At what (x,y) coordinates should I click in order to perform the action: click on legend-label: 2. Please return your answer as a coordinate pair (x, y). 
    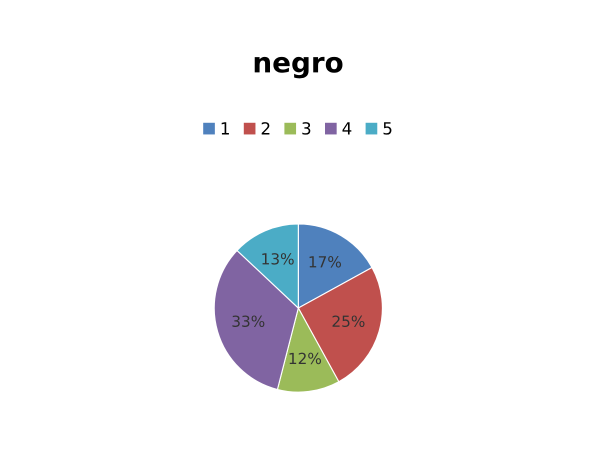
    Looking at the image, I should click on (266, 128).